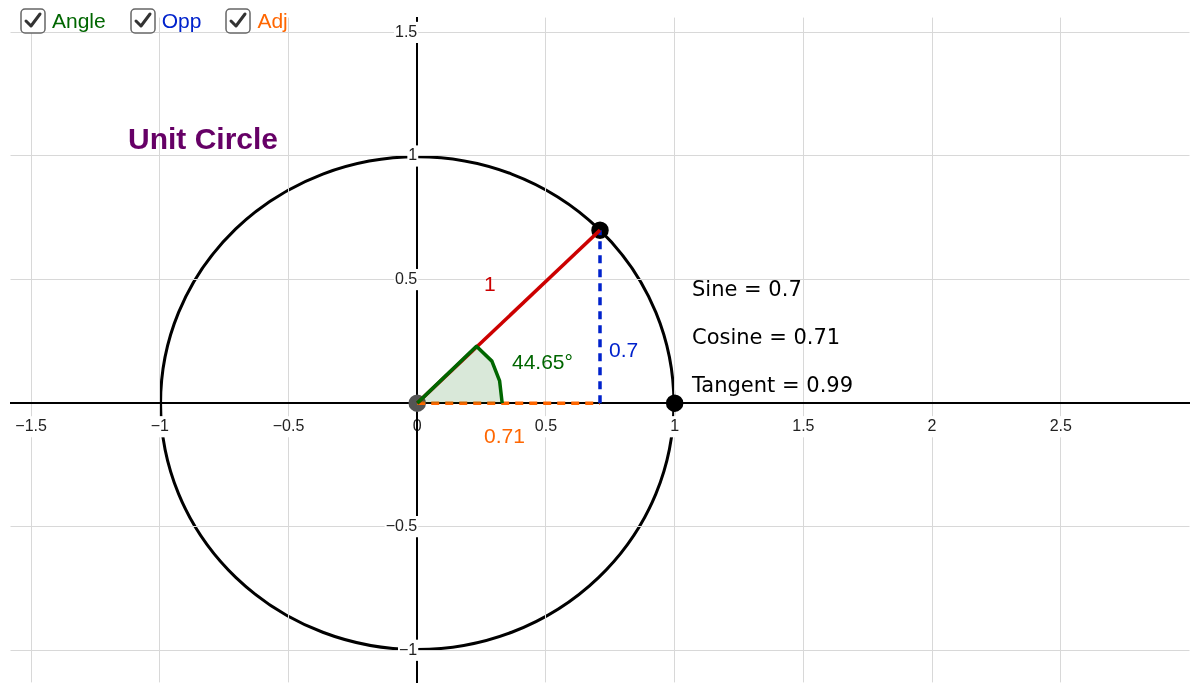 This screenshot has width=1200, height=700. What do you see at coordinates (413, 155) in the screenshot?
I see `y-tick-label: 1` at bounding box center [413, 155].